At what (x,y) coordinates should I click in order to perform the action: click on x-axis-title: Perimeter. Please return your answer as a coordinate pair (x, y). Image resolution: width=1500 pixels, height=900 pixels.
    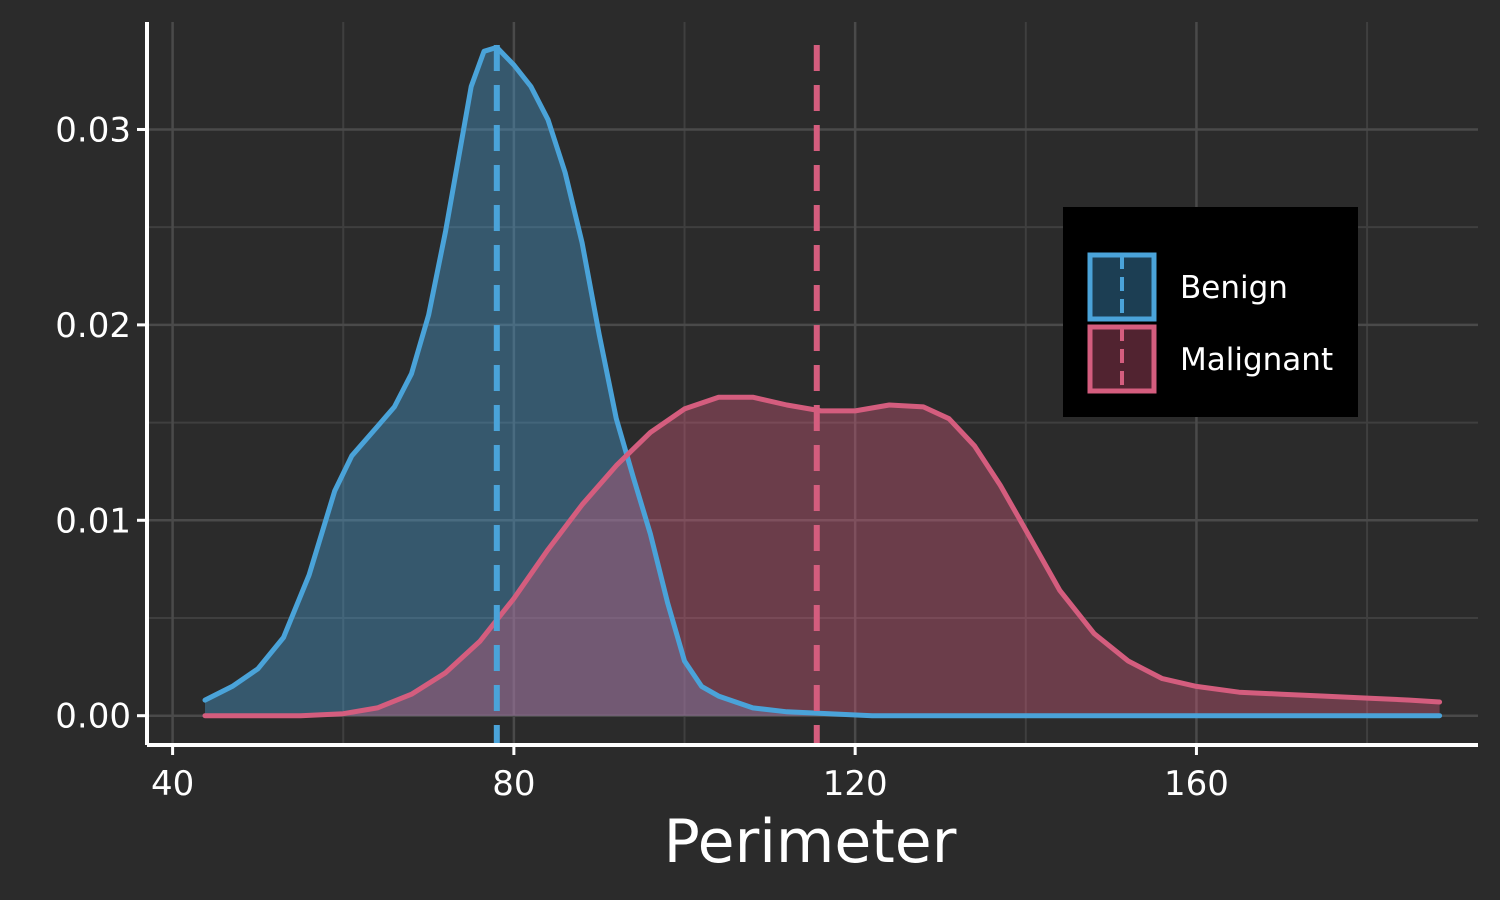
    Looking at the image, I should click on (810, 842).